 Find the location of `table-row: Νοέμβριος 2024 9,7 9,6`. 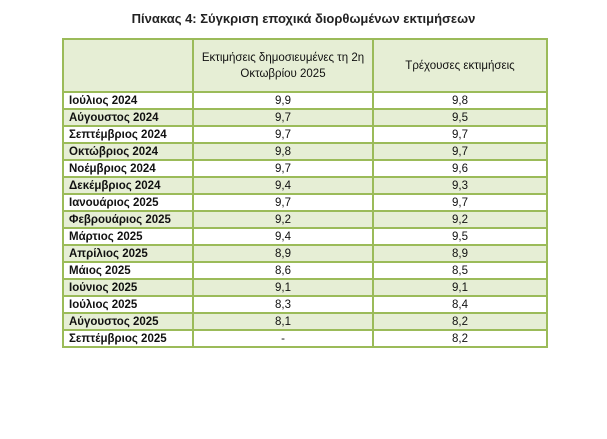

table-row: Νοέμβριος 2024 9,7 9,6 is located at coordinates (305, 168).